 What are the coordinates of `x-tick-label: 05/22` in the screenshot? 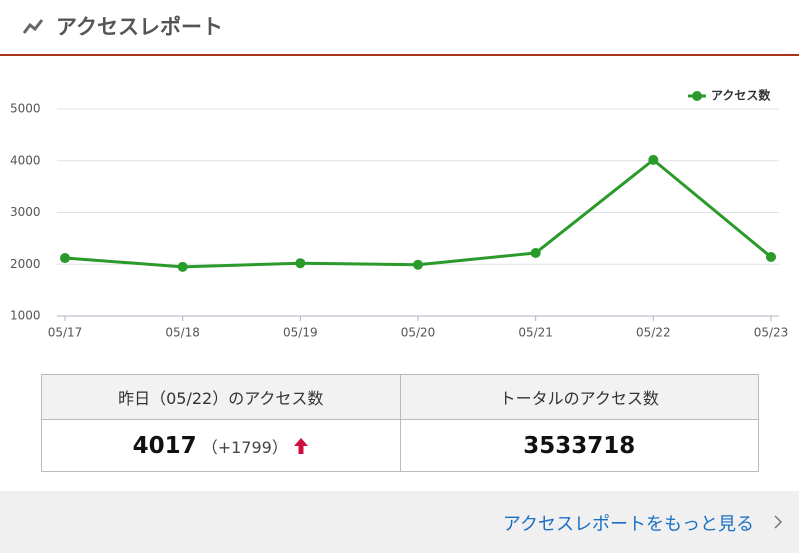 It's located at (653, 333).